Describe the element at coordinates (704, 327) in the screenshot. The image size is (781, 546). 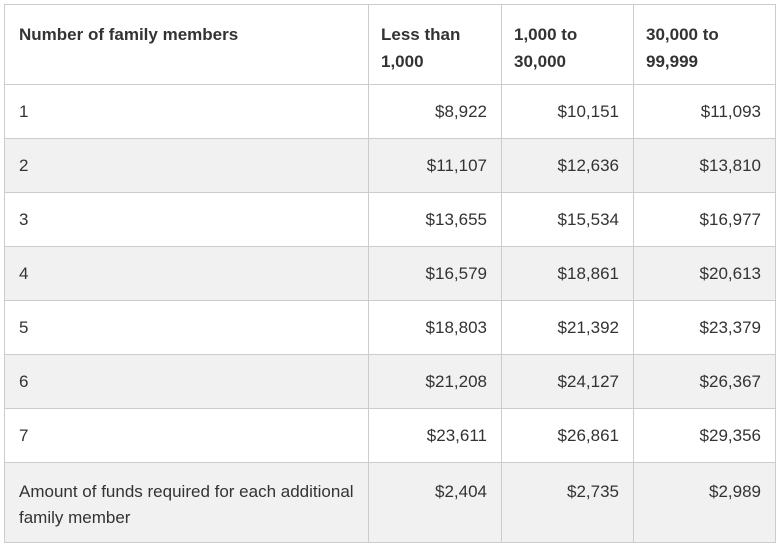
I see `cell-value: $23,379` at that location.